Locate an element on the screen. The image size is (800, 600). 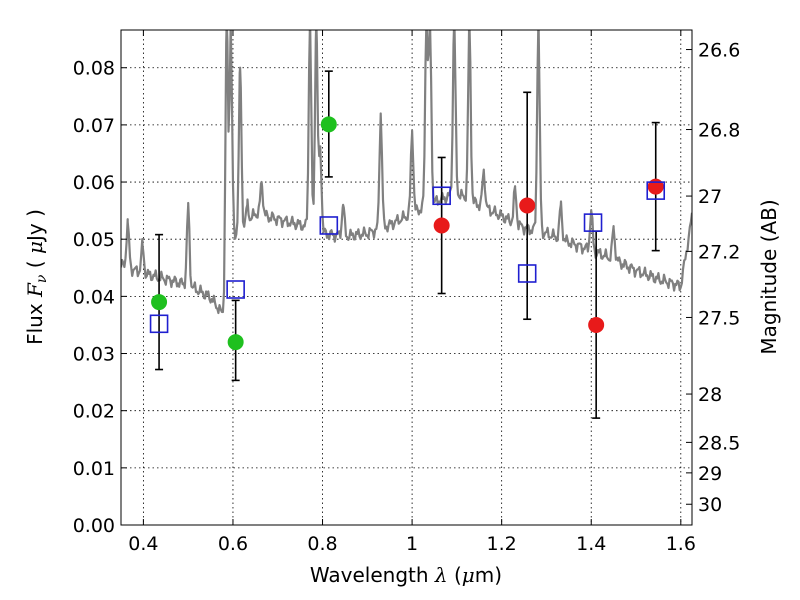
y-axis-label: Flux Fν ( μJy ) is located at coordinates (36, 277).